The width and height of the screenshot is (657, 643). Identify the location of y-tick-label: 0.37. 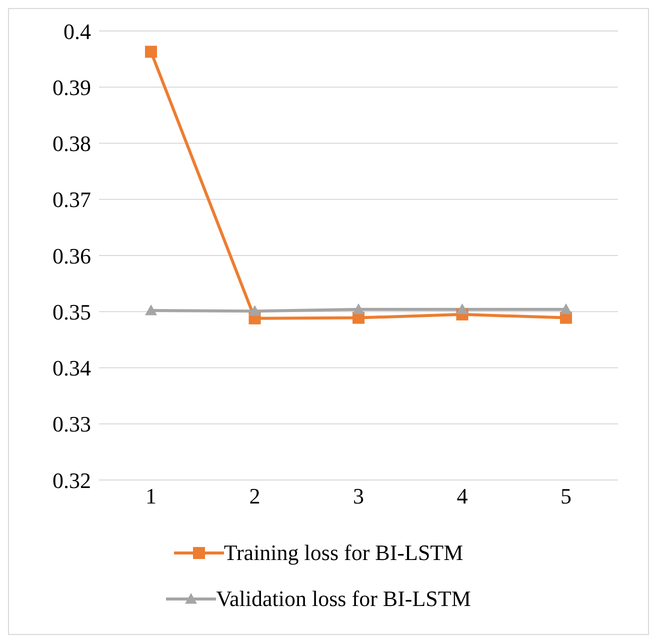
(71, 199).